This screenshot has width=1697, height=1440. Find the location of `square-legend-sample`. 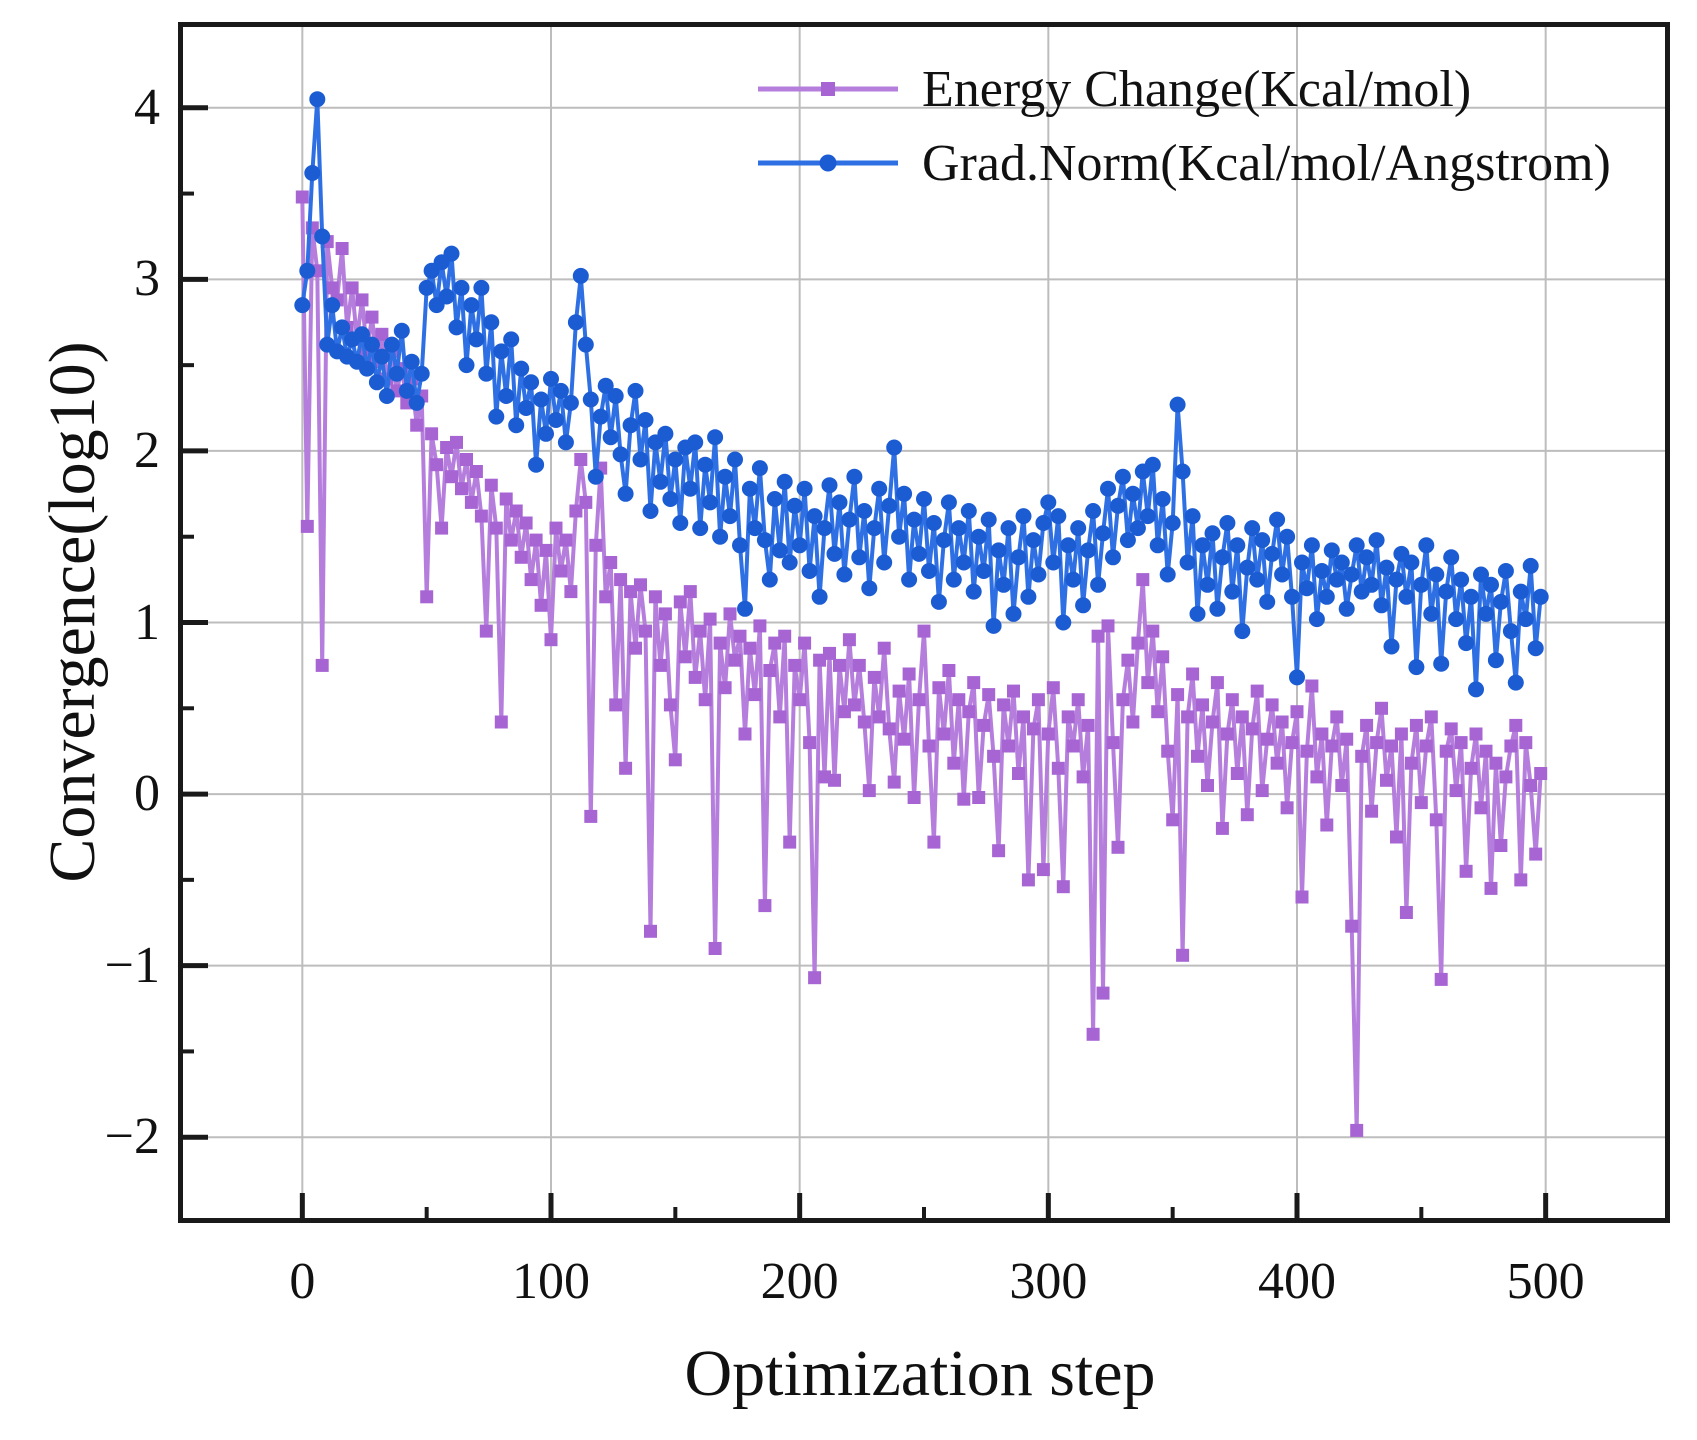

square-legend-sample is located at coordinates (828, 89).